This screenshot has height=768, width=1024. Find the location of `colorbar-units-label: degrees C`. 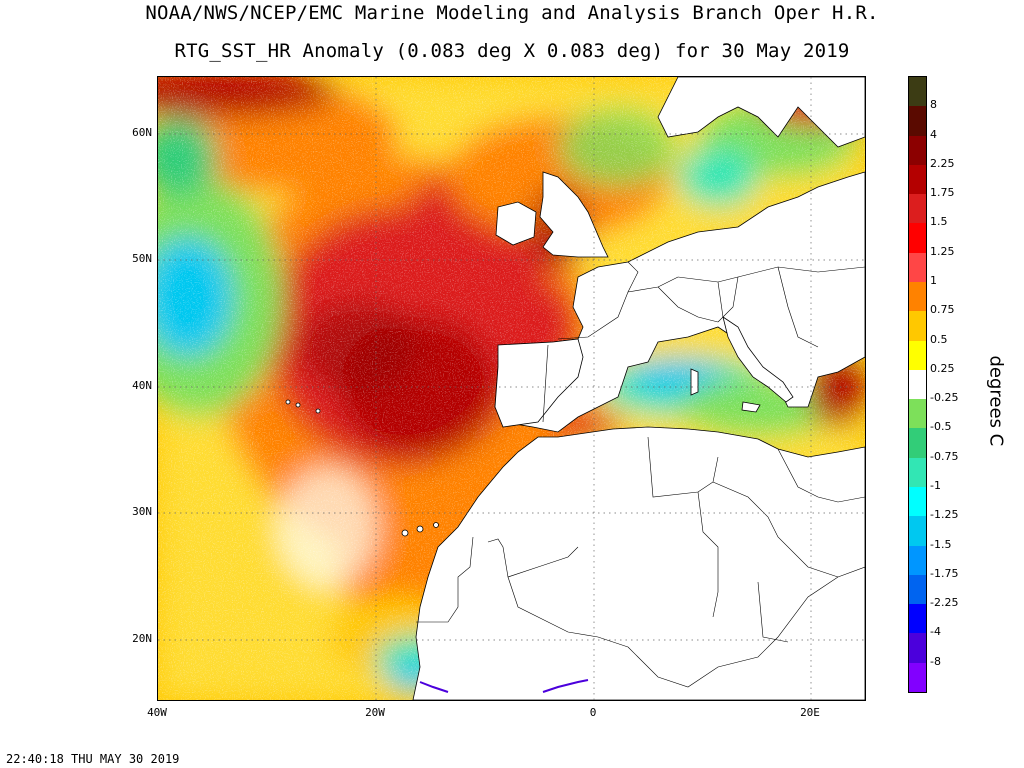

colorbar-units-label: degrees C is located at coordinates (996, 401).